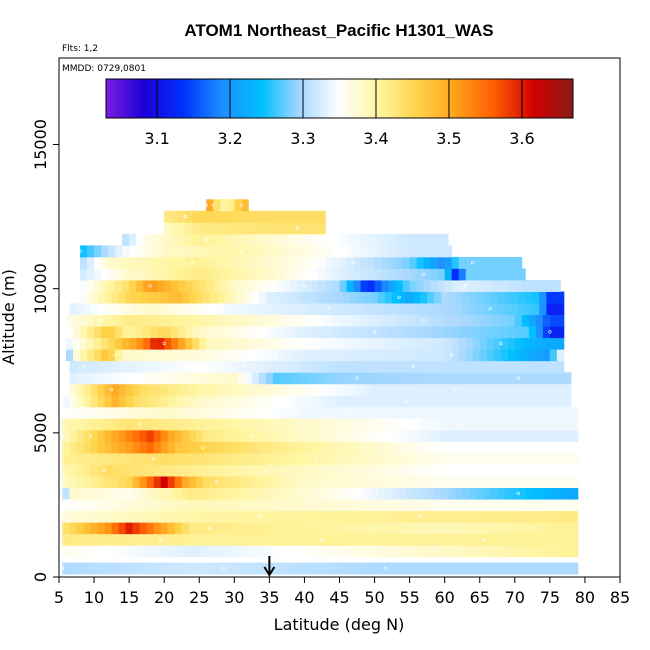  What do you see at coordinates (521, 138) in the screenshot?
I see `colorbar-tick-label: 3.6` at bounding box center [521, 138].